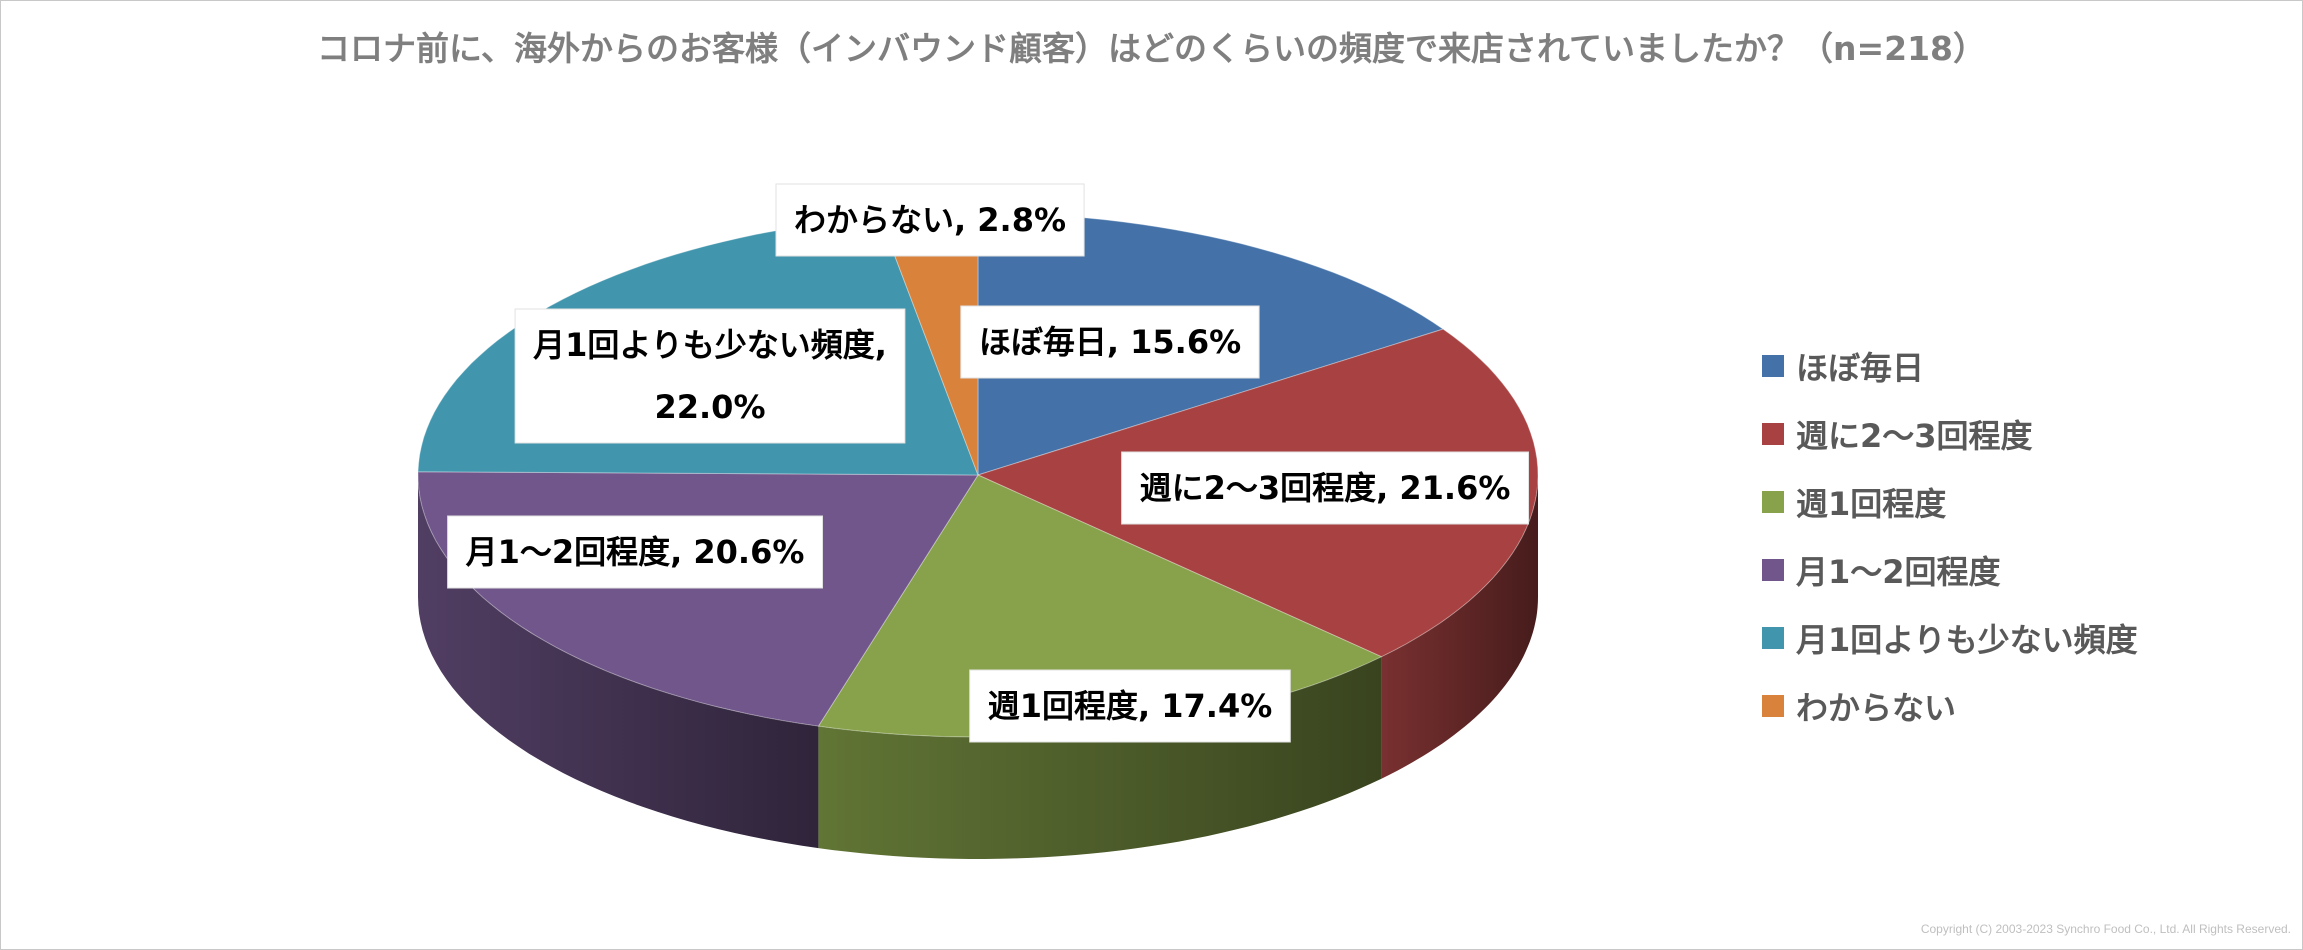 This screenshot has width=2303, height=950. I want to click on legend-item: 月1回よりも少ない頻度, so click(1950, 638).